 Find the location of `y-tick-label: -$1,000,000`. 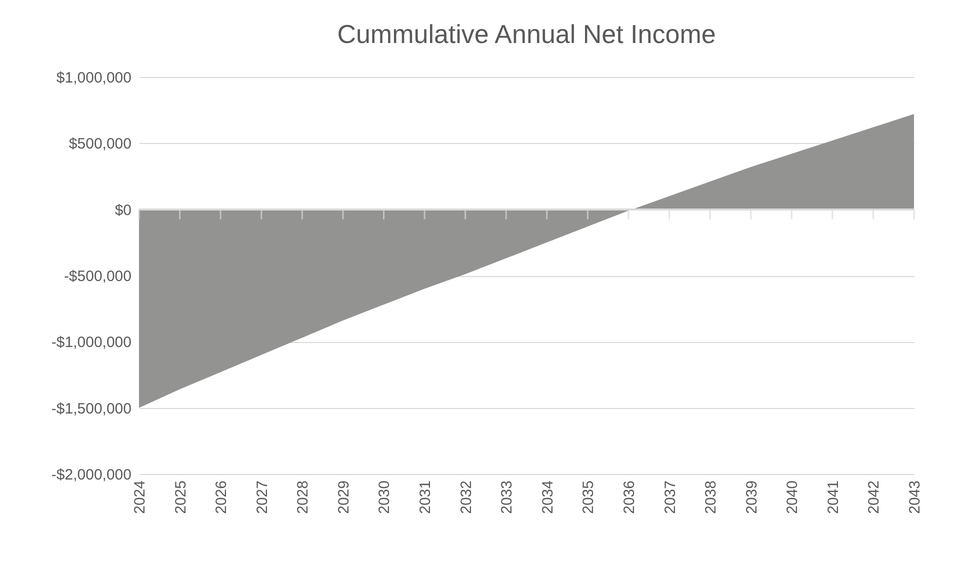

y-tick-label: -$1,000,000 is located at coordinates (91, 343).